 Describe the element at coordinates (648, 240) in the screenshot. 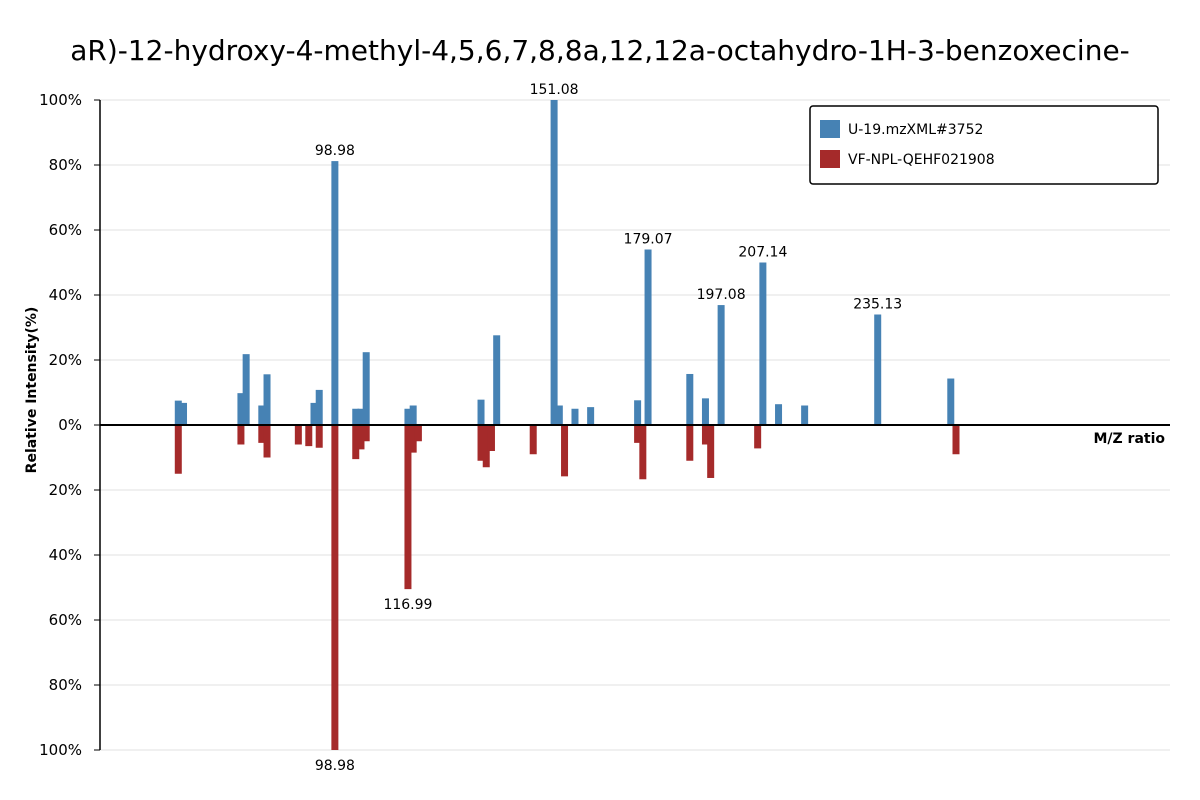

I see `peak-mz-label: 179.07` at that location.